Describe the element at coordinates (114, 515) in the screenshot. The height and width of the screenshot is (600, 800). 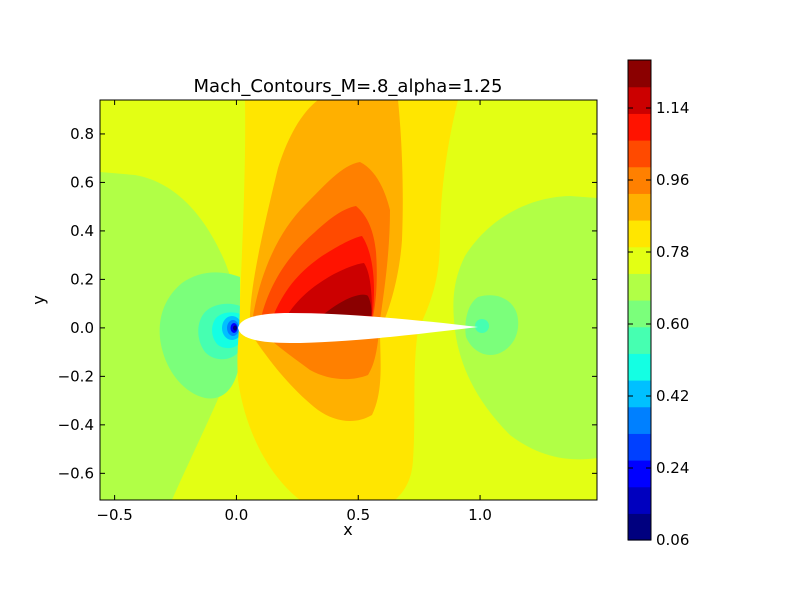
I see `x-tick-label: −0.5` at that location.